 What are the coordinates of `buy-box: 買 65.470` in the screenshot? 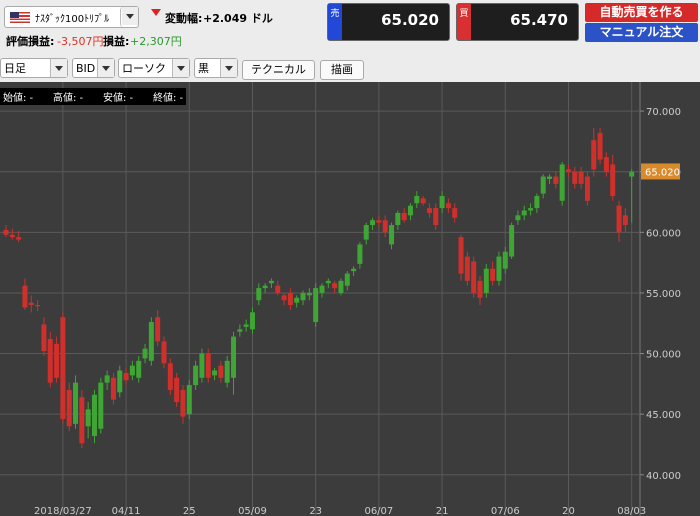 It's located at (517, 22).